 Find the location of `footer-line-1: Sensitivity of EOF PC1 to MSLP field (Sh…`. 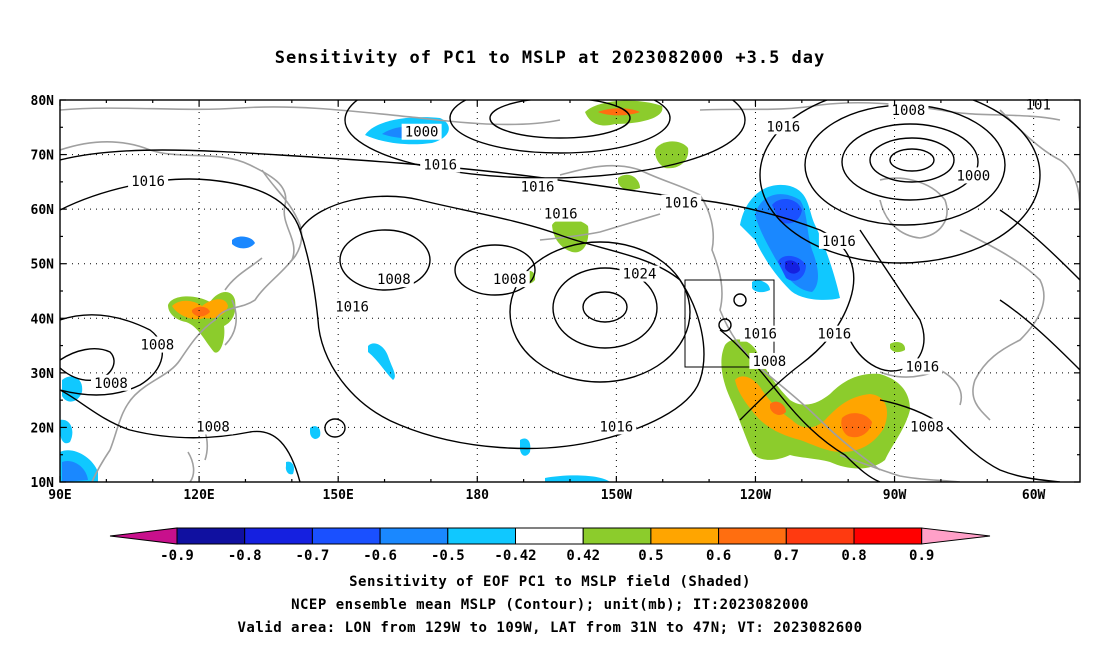

footer-line-1: Sensitivity of EOF PC1 to MSLP field (Sh… is located at coordinates (550, 582).